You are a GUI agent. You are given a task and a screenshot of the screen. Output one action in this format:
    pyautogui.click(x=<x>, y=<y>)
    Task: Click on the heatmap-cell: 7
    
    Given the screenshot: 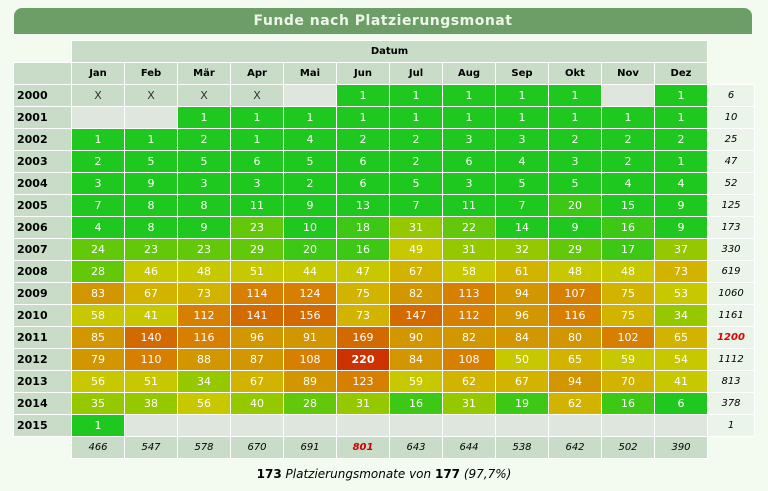 What is the action you would take?
    pyautogui.click(x=98, y=205)
    